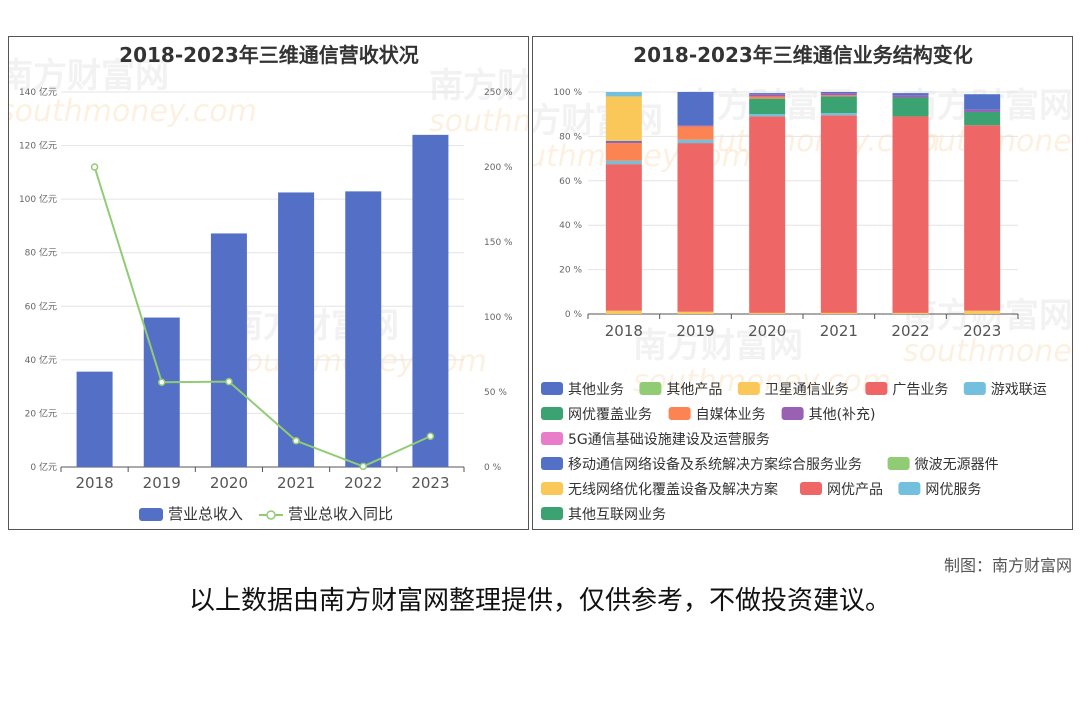 Image resolution: width=1080 pixels, height=720 pixels. What do you see at coordinates (596, 390) in the screenshot?
I see `legend-label: 其他业务` at bounding box center [596, 390].